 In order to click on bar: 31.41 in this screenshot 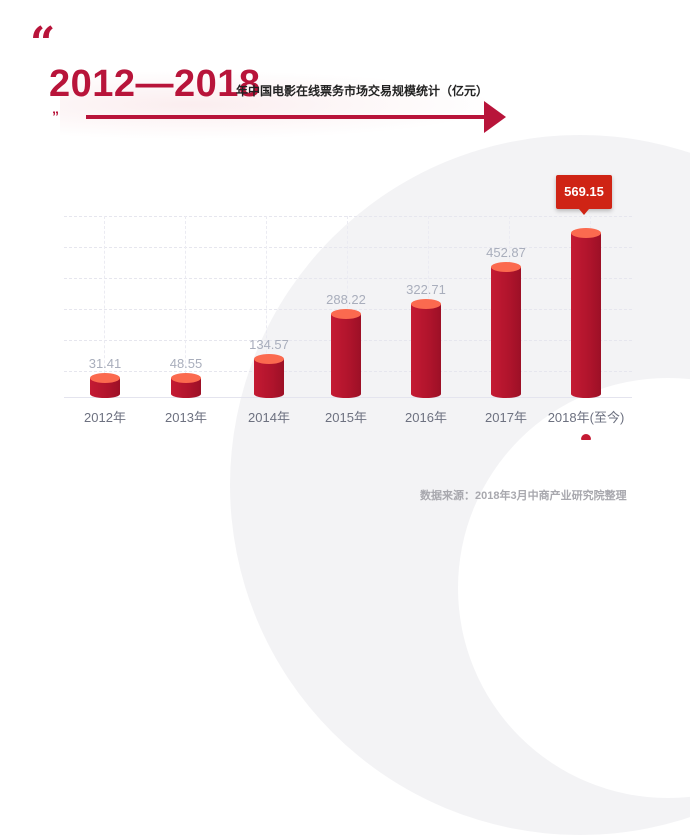, I will do `click(105, 377)`.